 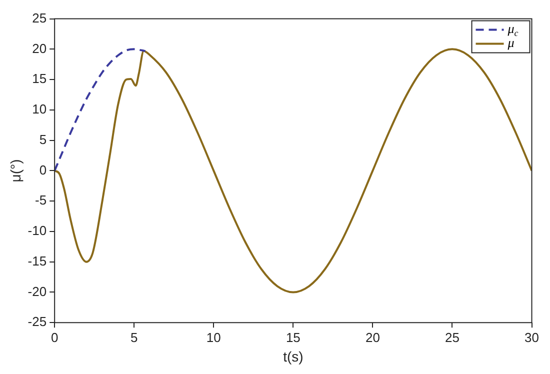 What do you see at coordinates (39, 48) in the screenshot?
I see `y-tick-label: 20` at bounding box center [39, 48].